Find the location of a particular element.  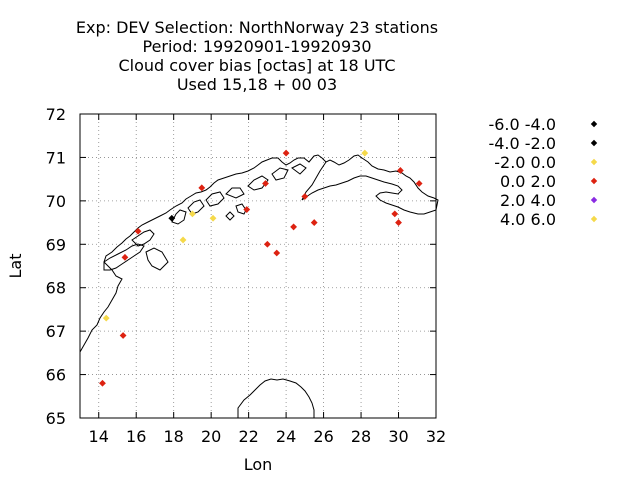

coastline-fjord-outer is located at coordinates (314, 181).